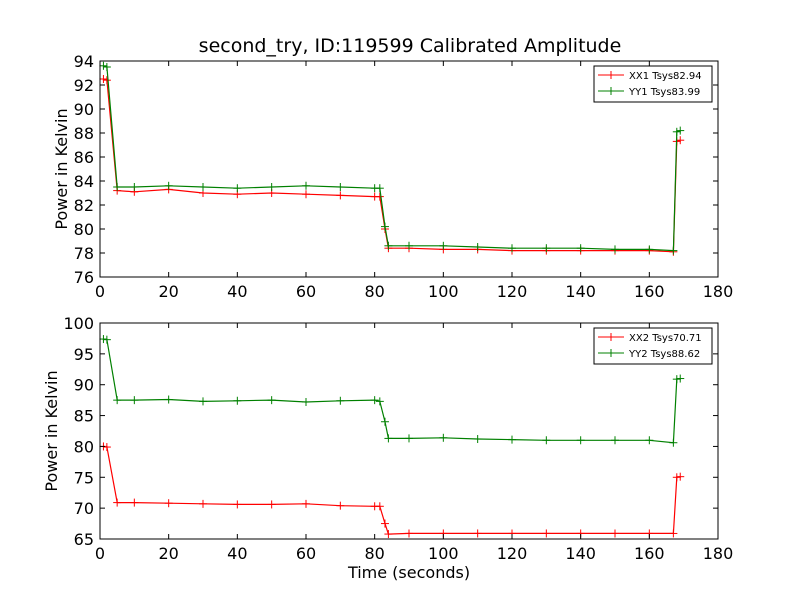 This screenshot has width=800, height=600. What do you see at coordinates (653, 84) in the screenshot?
I see `top-chart-legend: XX1 Tsys82.94 YY1 Tsys83.99` at bounding box center [653, 84].